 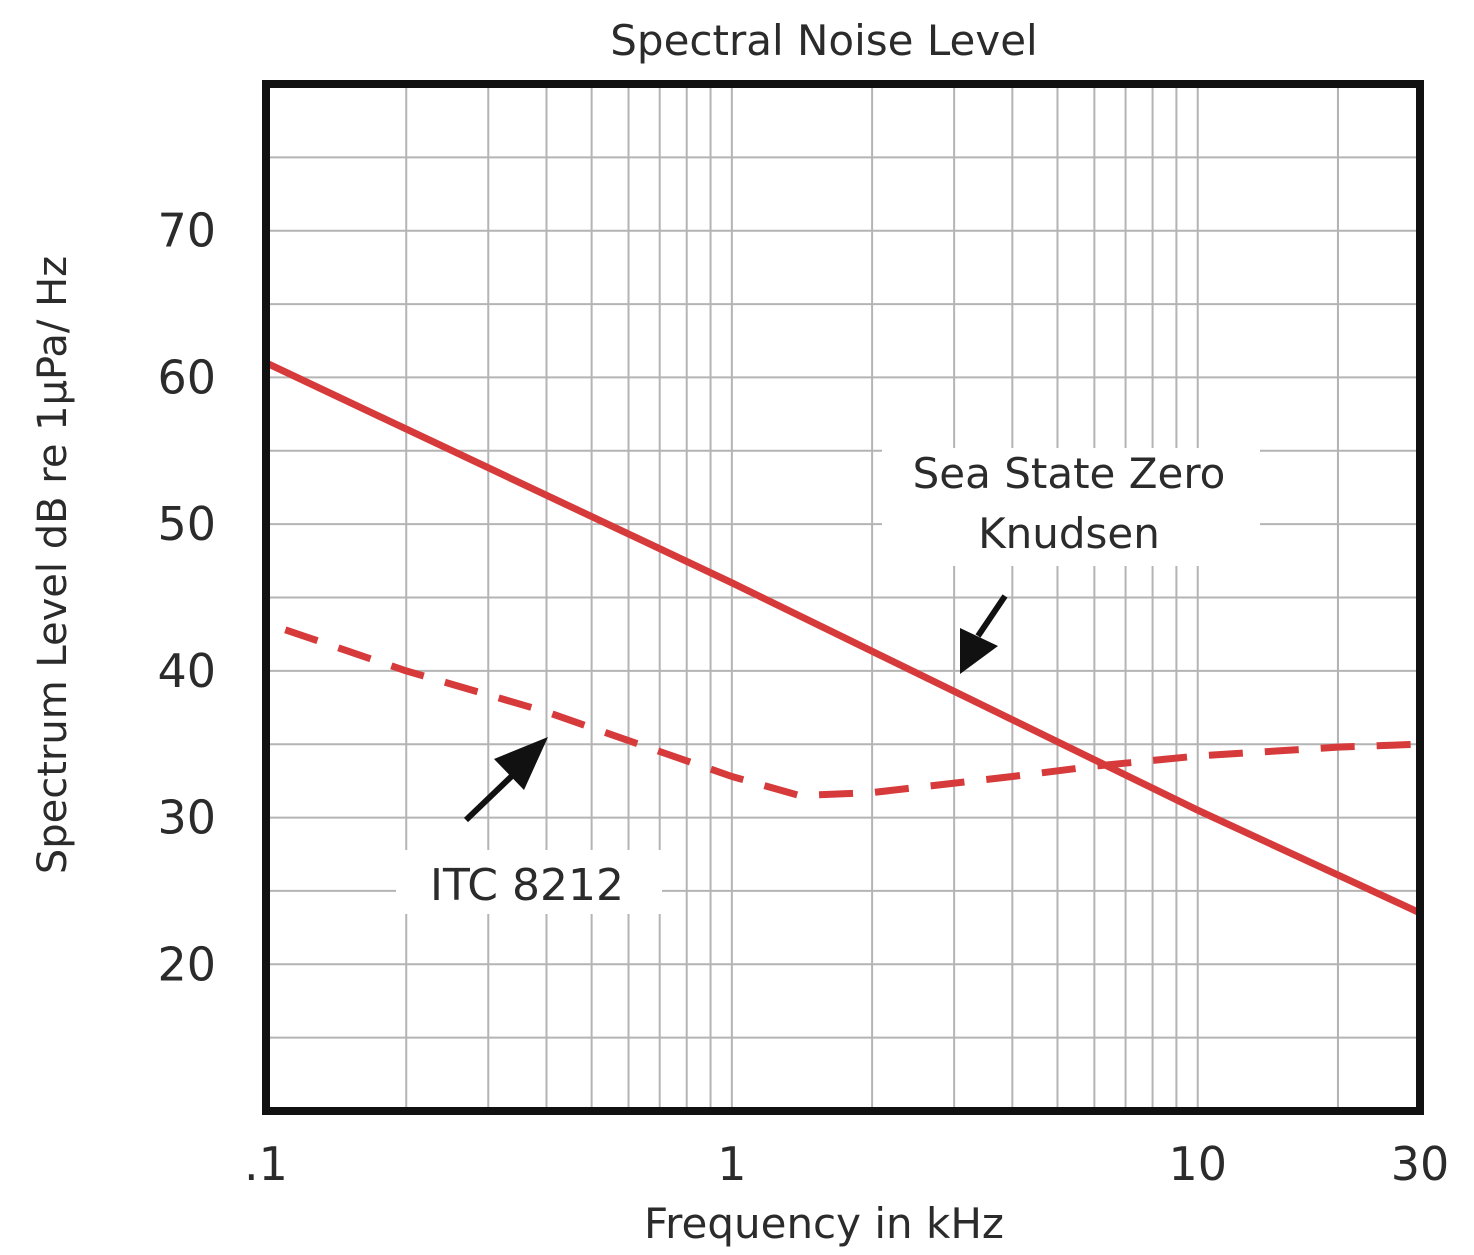 What do you see at coordinates (824, 1223) in the screenshot?
I see `x-axis-label: Frequency in kHz` at bounding box center [824, 1223].